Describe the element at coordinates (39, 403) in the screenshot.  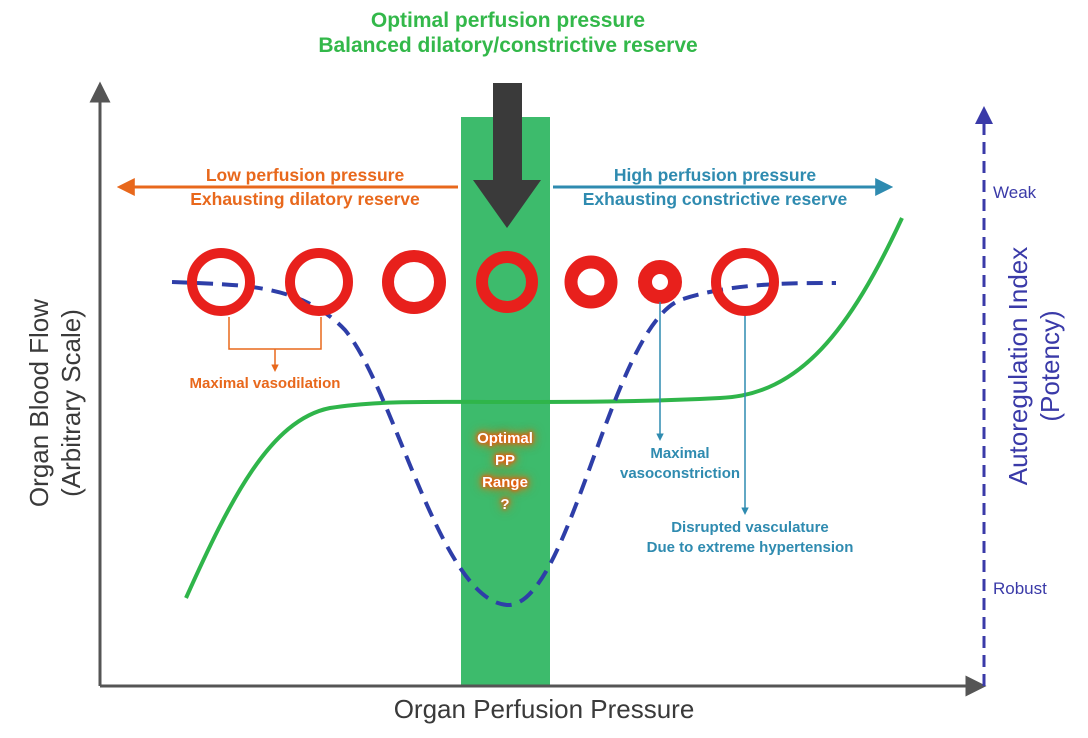
I see `y-axis-label-line-1: Organ Blood Flow` at that location.